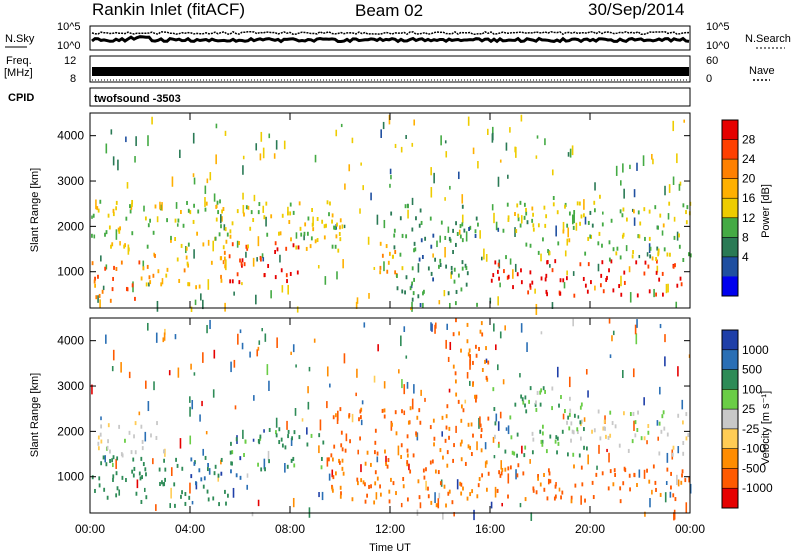  Describe the element at coordinates (137, 99) in the screenshot. I see `cpid-text: twofsound -3503` at that location.